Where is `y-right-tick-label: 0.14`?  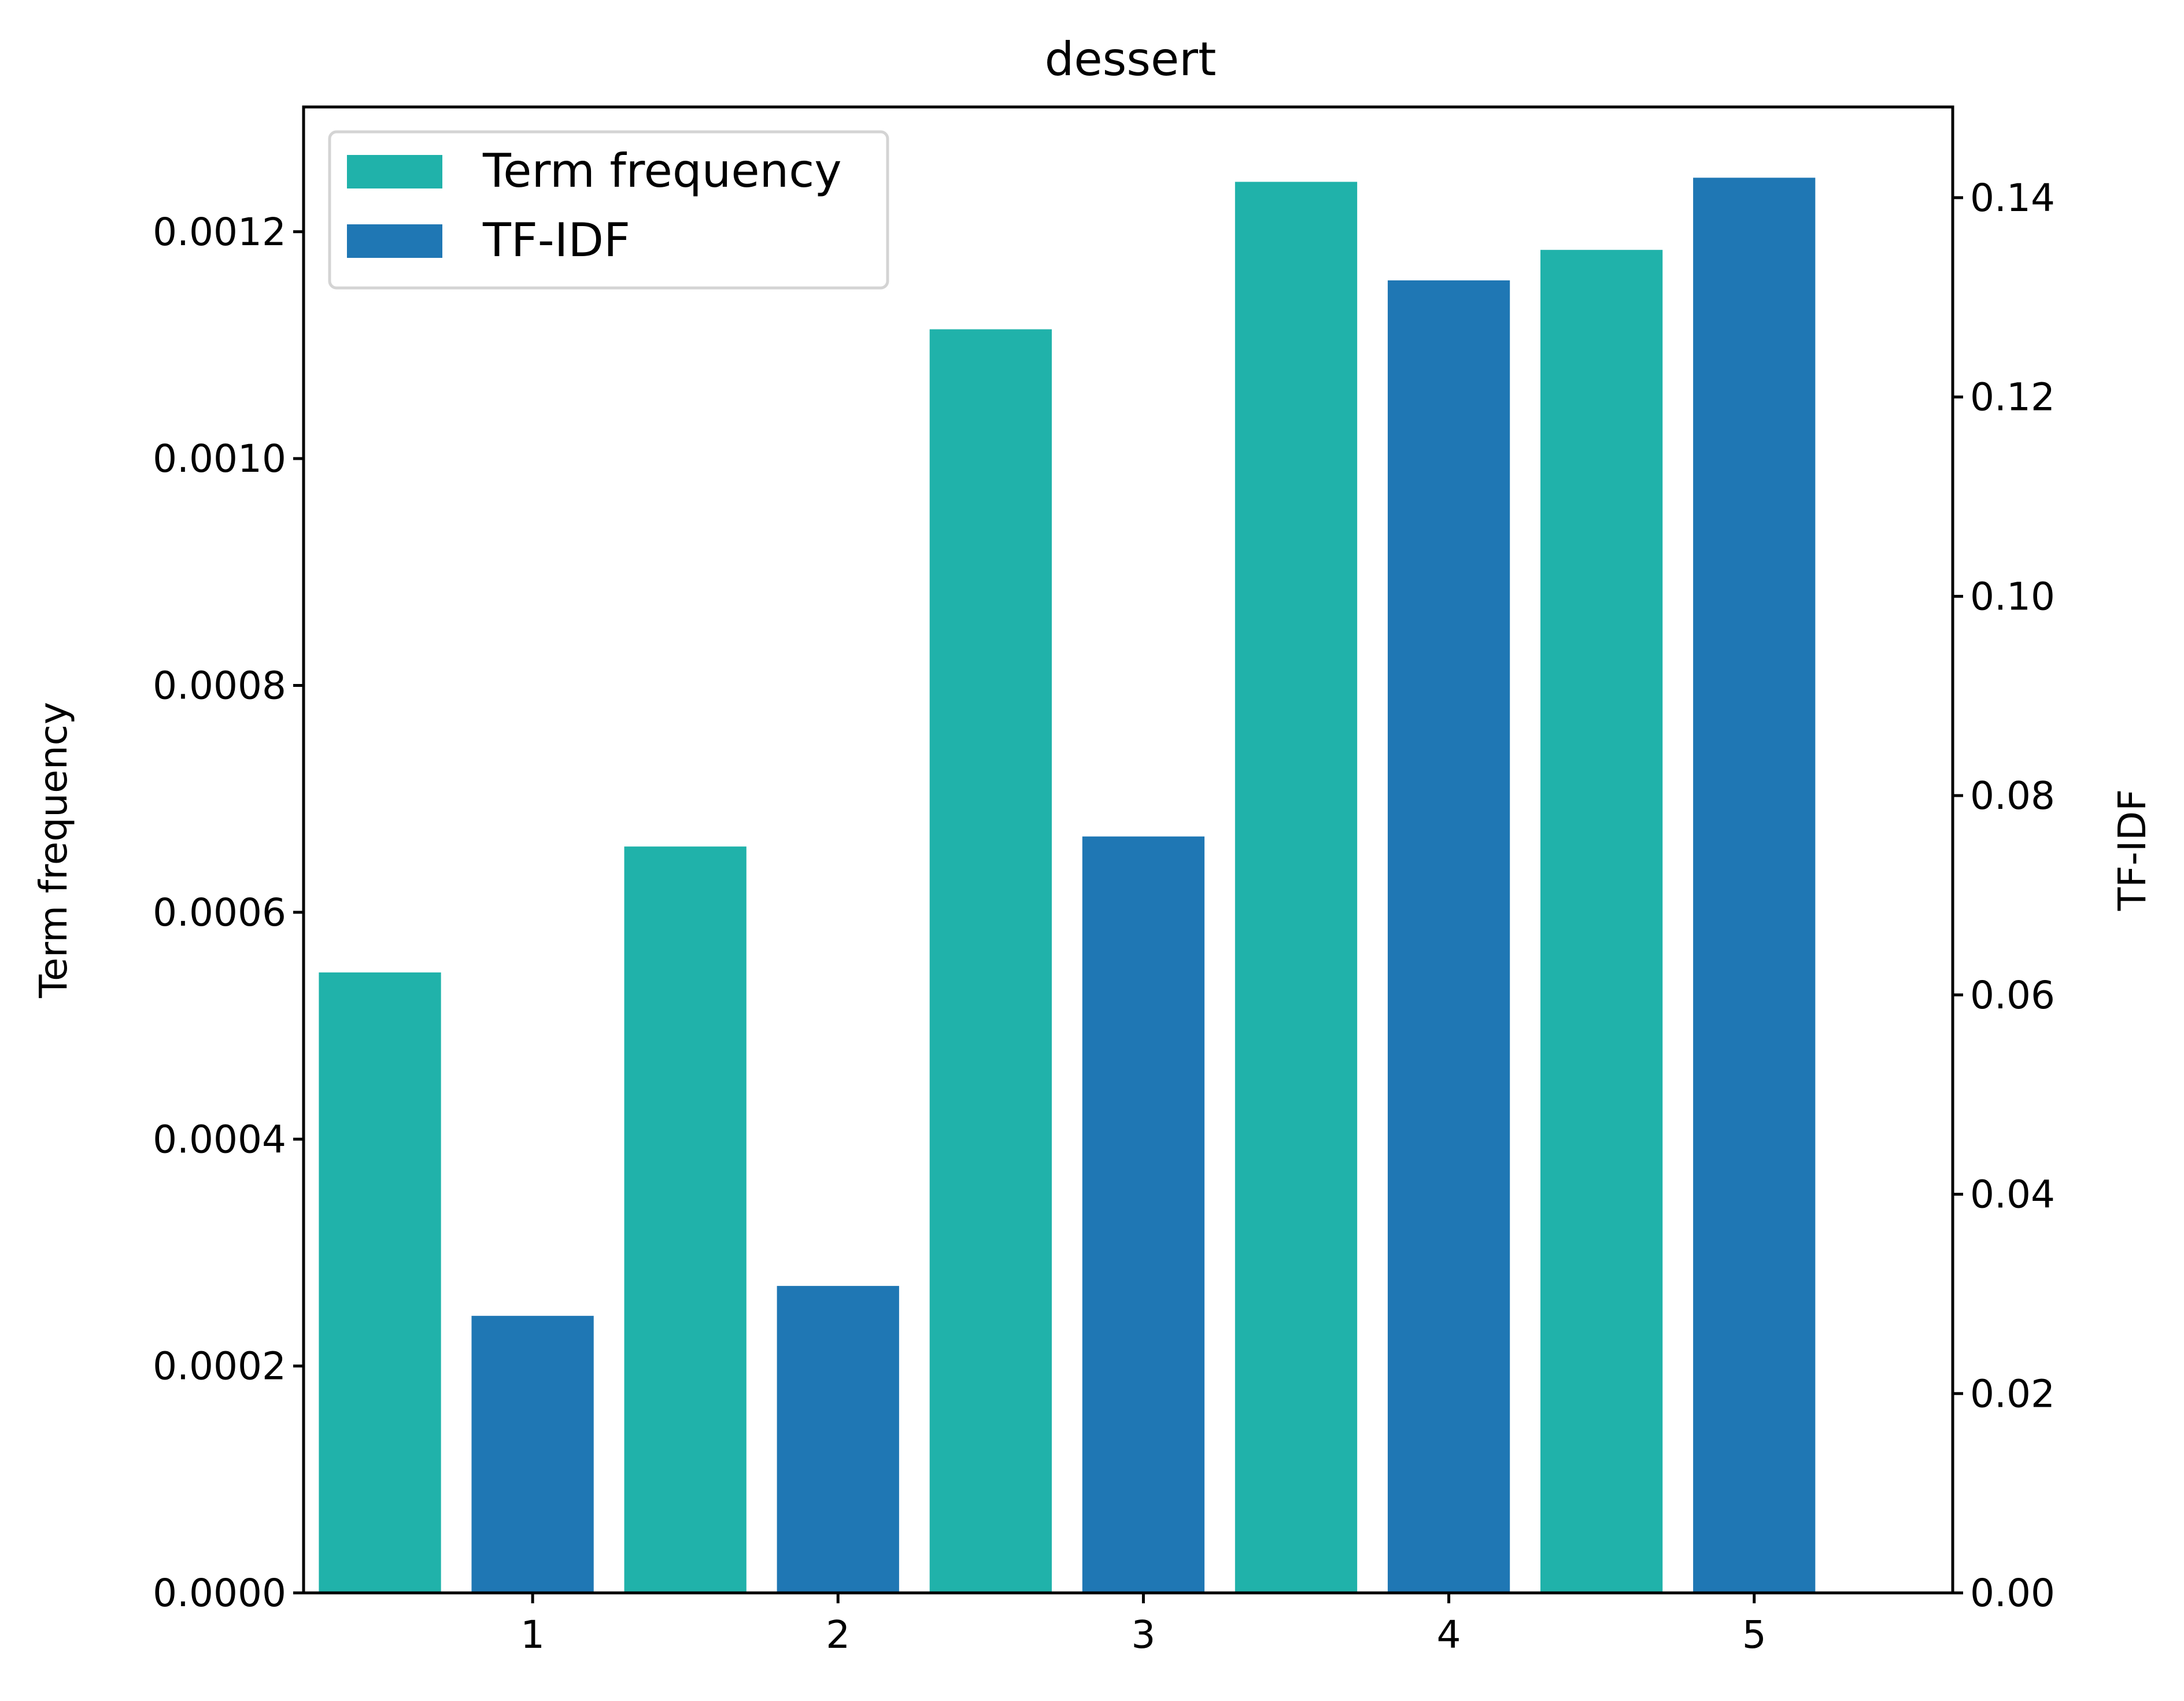
y-right-tick-label: 0.14 is located at coordinates (2012, 198).